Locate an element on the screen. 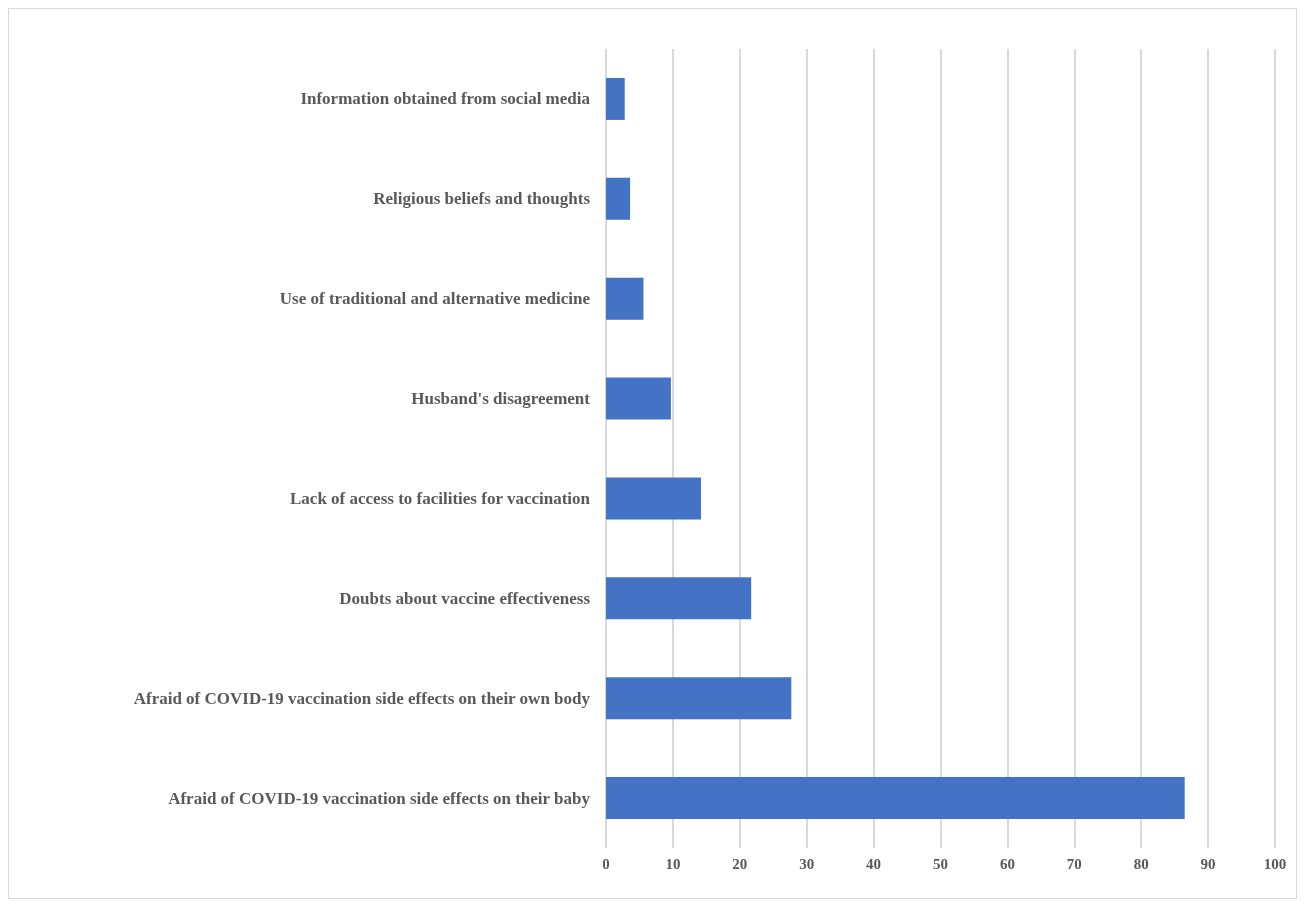  y-tick-label: Doubts about vaccine effectiveness is located at coordinates (465, 598).